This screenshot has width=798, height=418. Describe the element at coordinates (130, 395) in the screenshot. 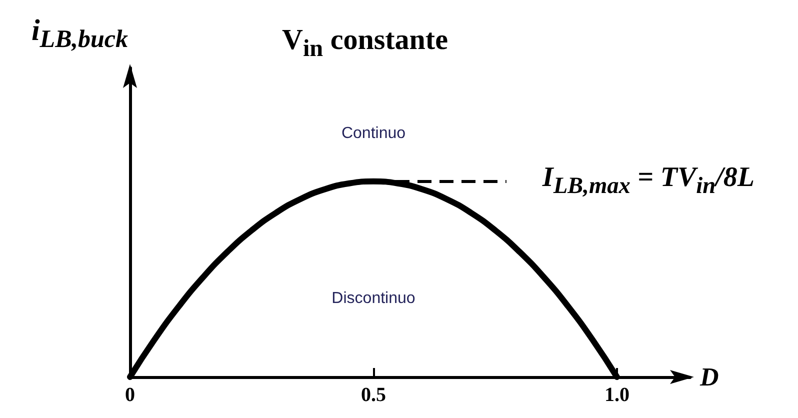

I see `x-tick-label: 0` at that location.